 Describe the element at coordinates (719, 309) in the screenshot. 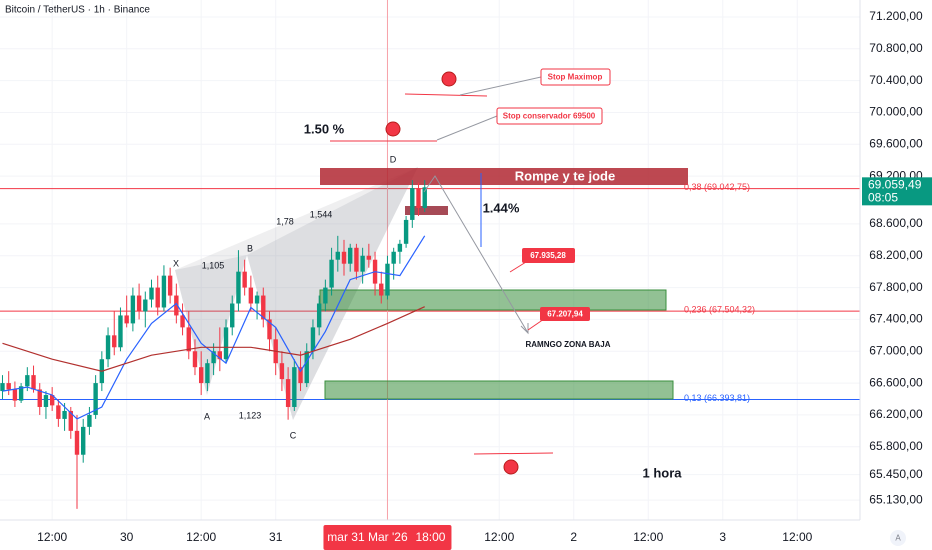

I see `fib-level-label: 0,236 (67.504,32)` at that location.